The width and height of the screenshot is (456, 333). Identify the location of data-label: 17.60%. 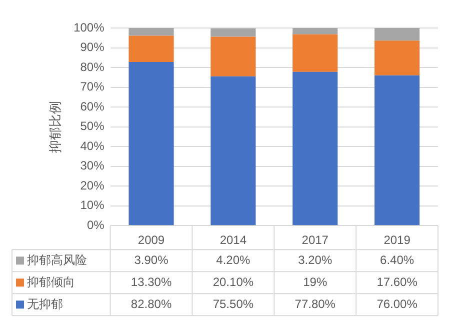
(397, 281).